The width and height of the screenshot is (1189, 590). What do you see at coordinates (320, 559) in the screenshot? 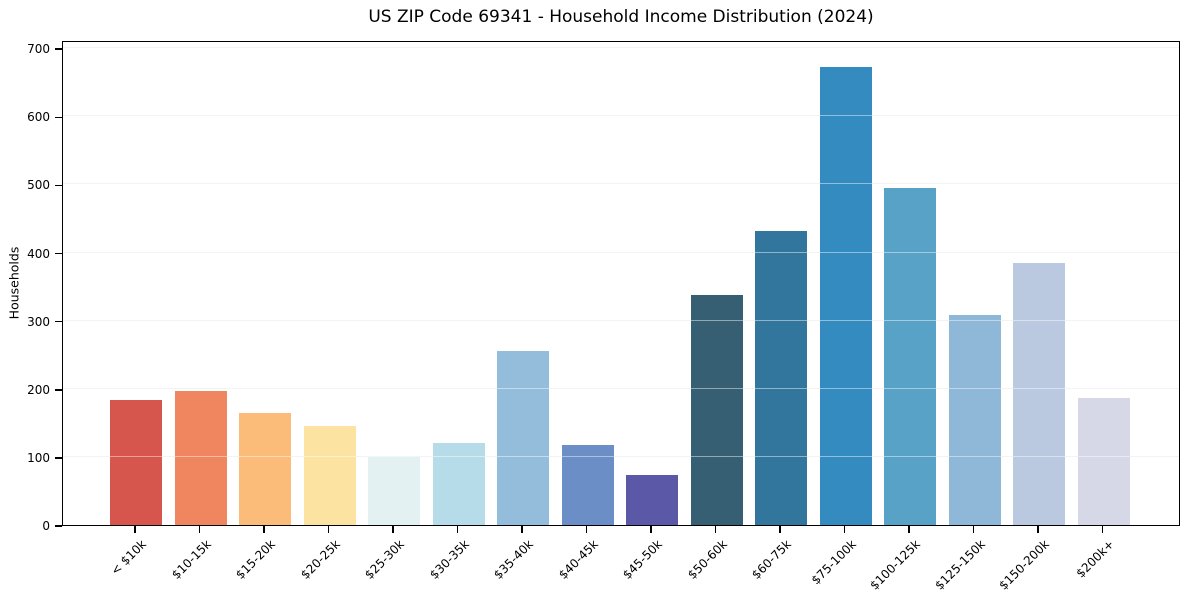
I see `x-tick-label: $20-25k` at bounding box center [320, 559].